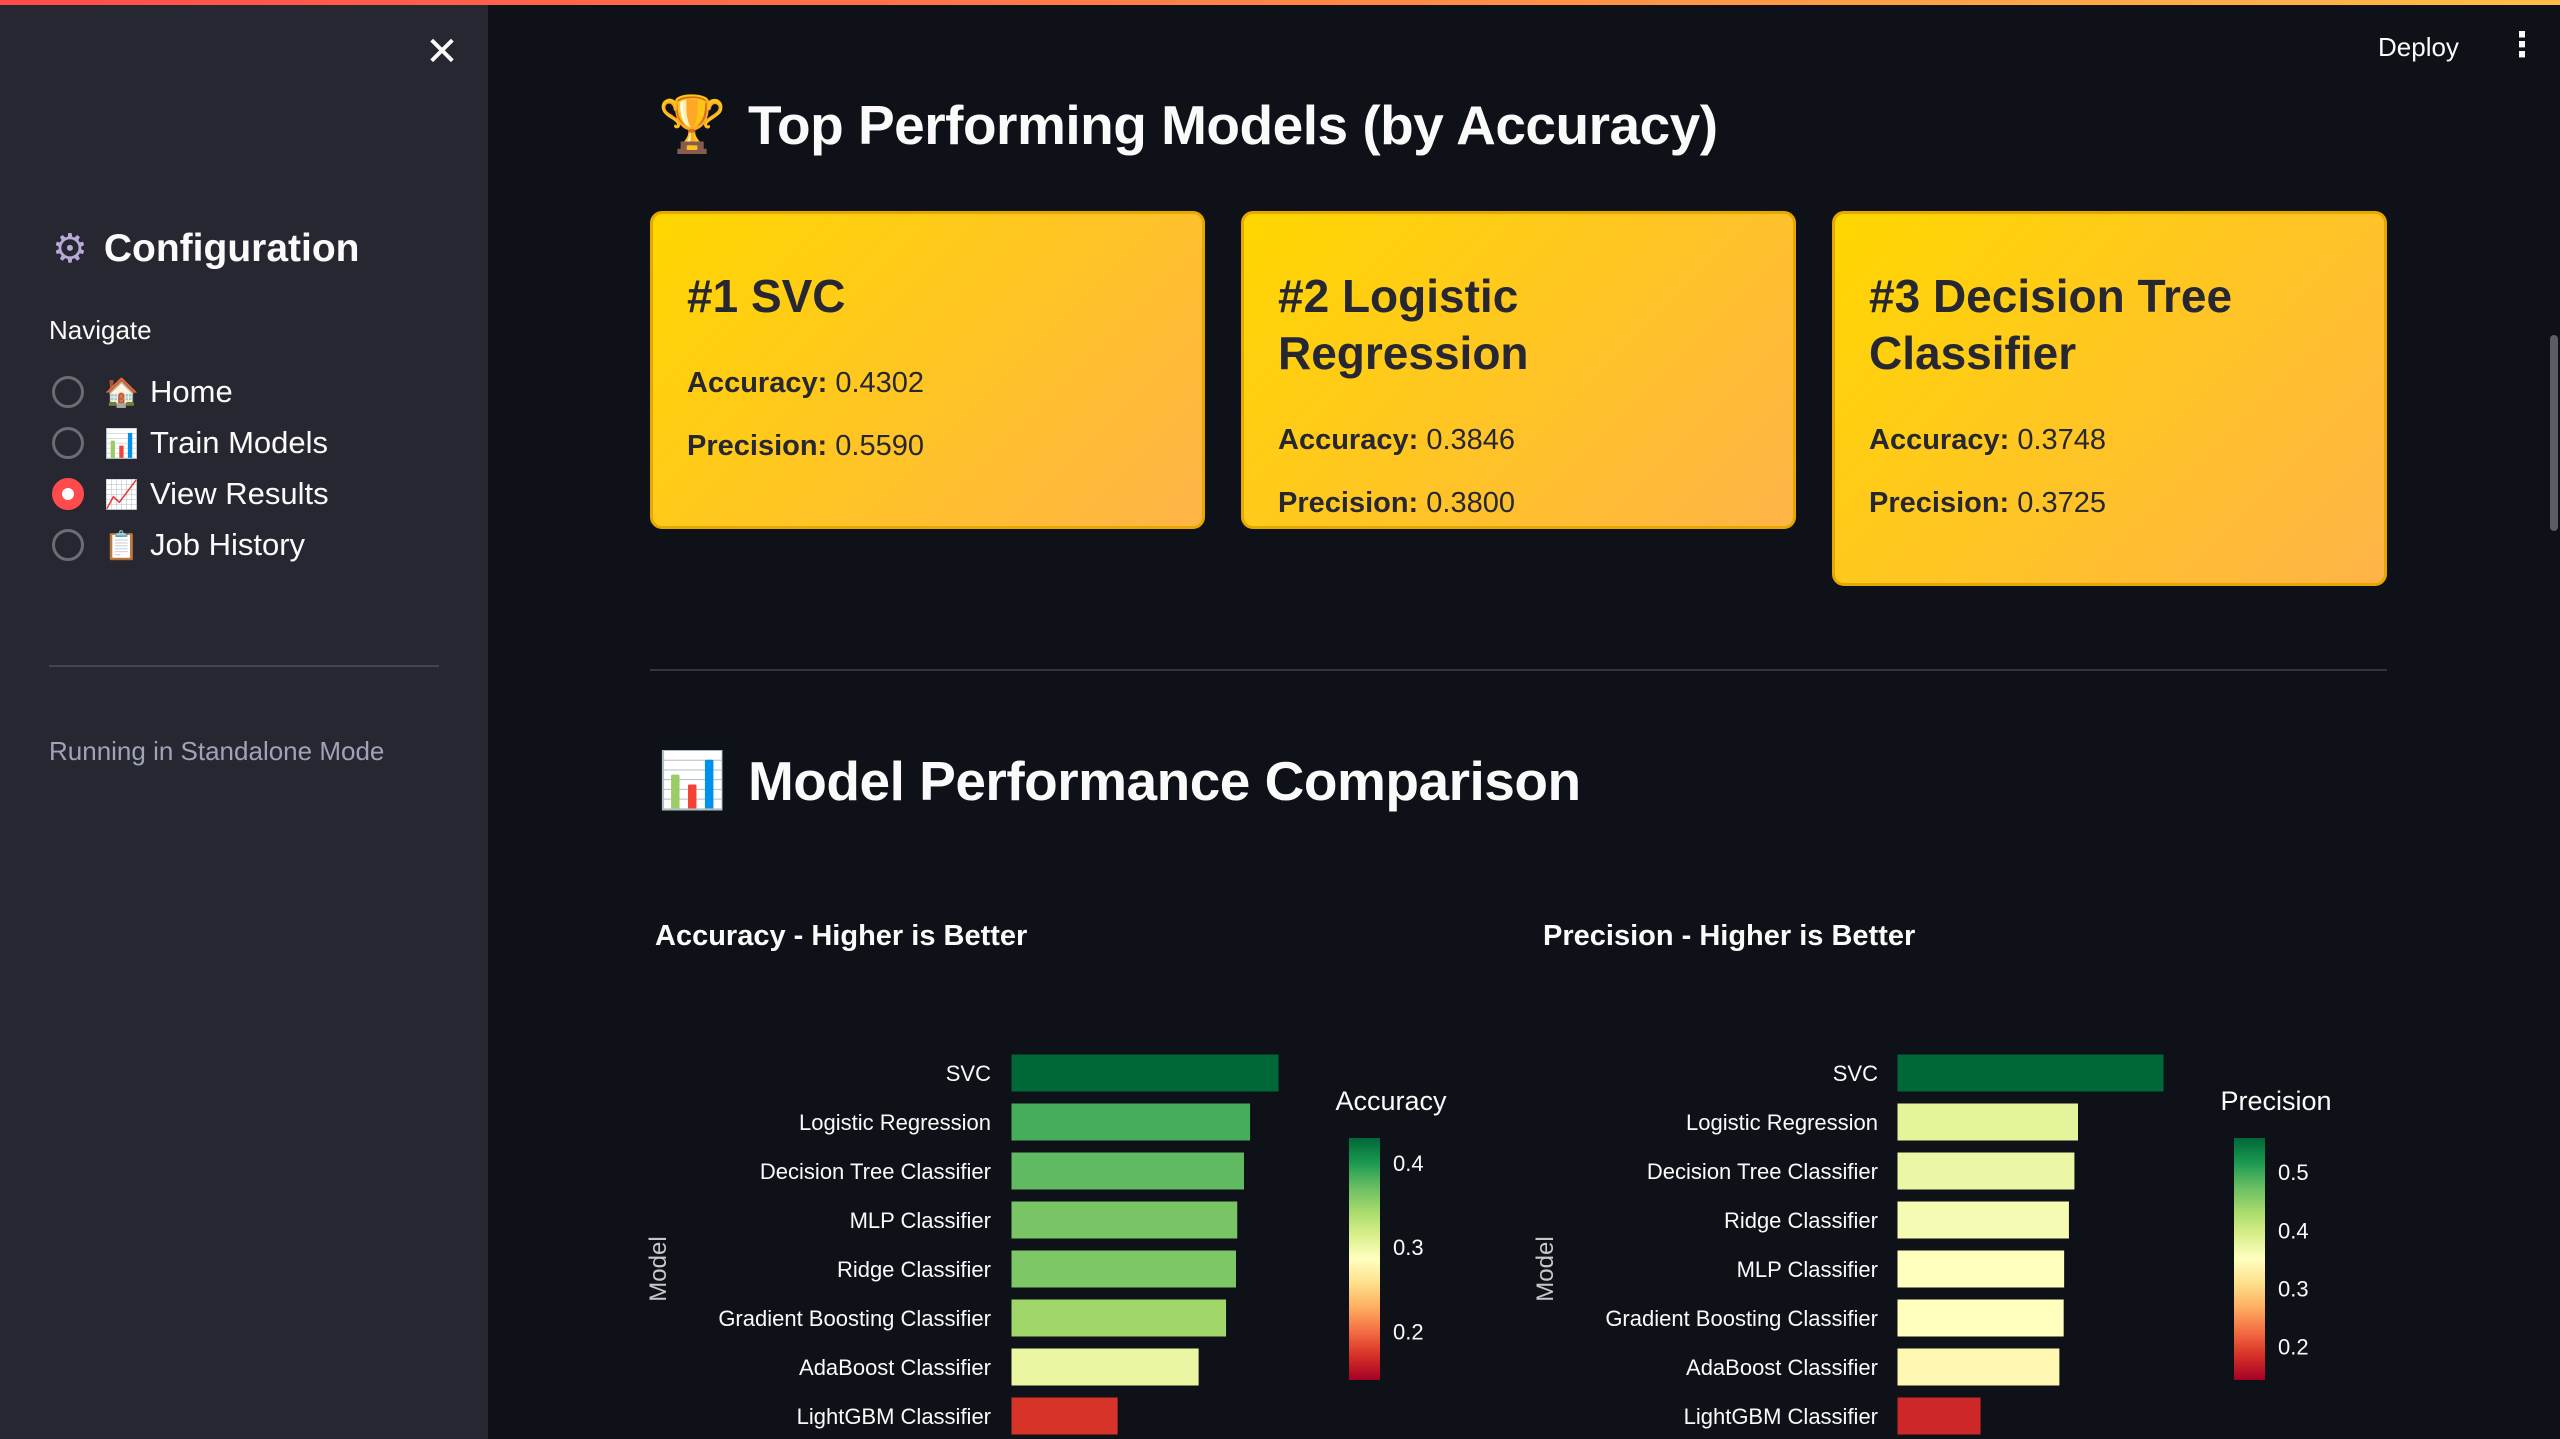  I want to click on kebab-menu-icon: ⋮, so click(2522, 45).